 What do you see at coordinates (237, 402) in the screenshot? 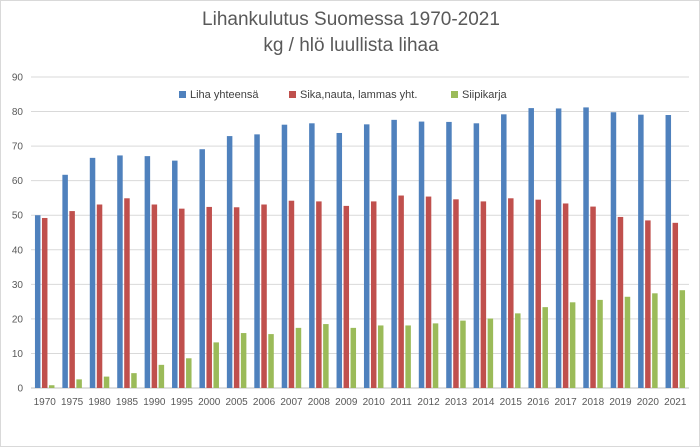
I see `x-tick-label: 2005` at bounding box center [237, 402].